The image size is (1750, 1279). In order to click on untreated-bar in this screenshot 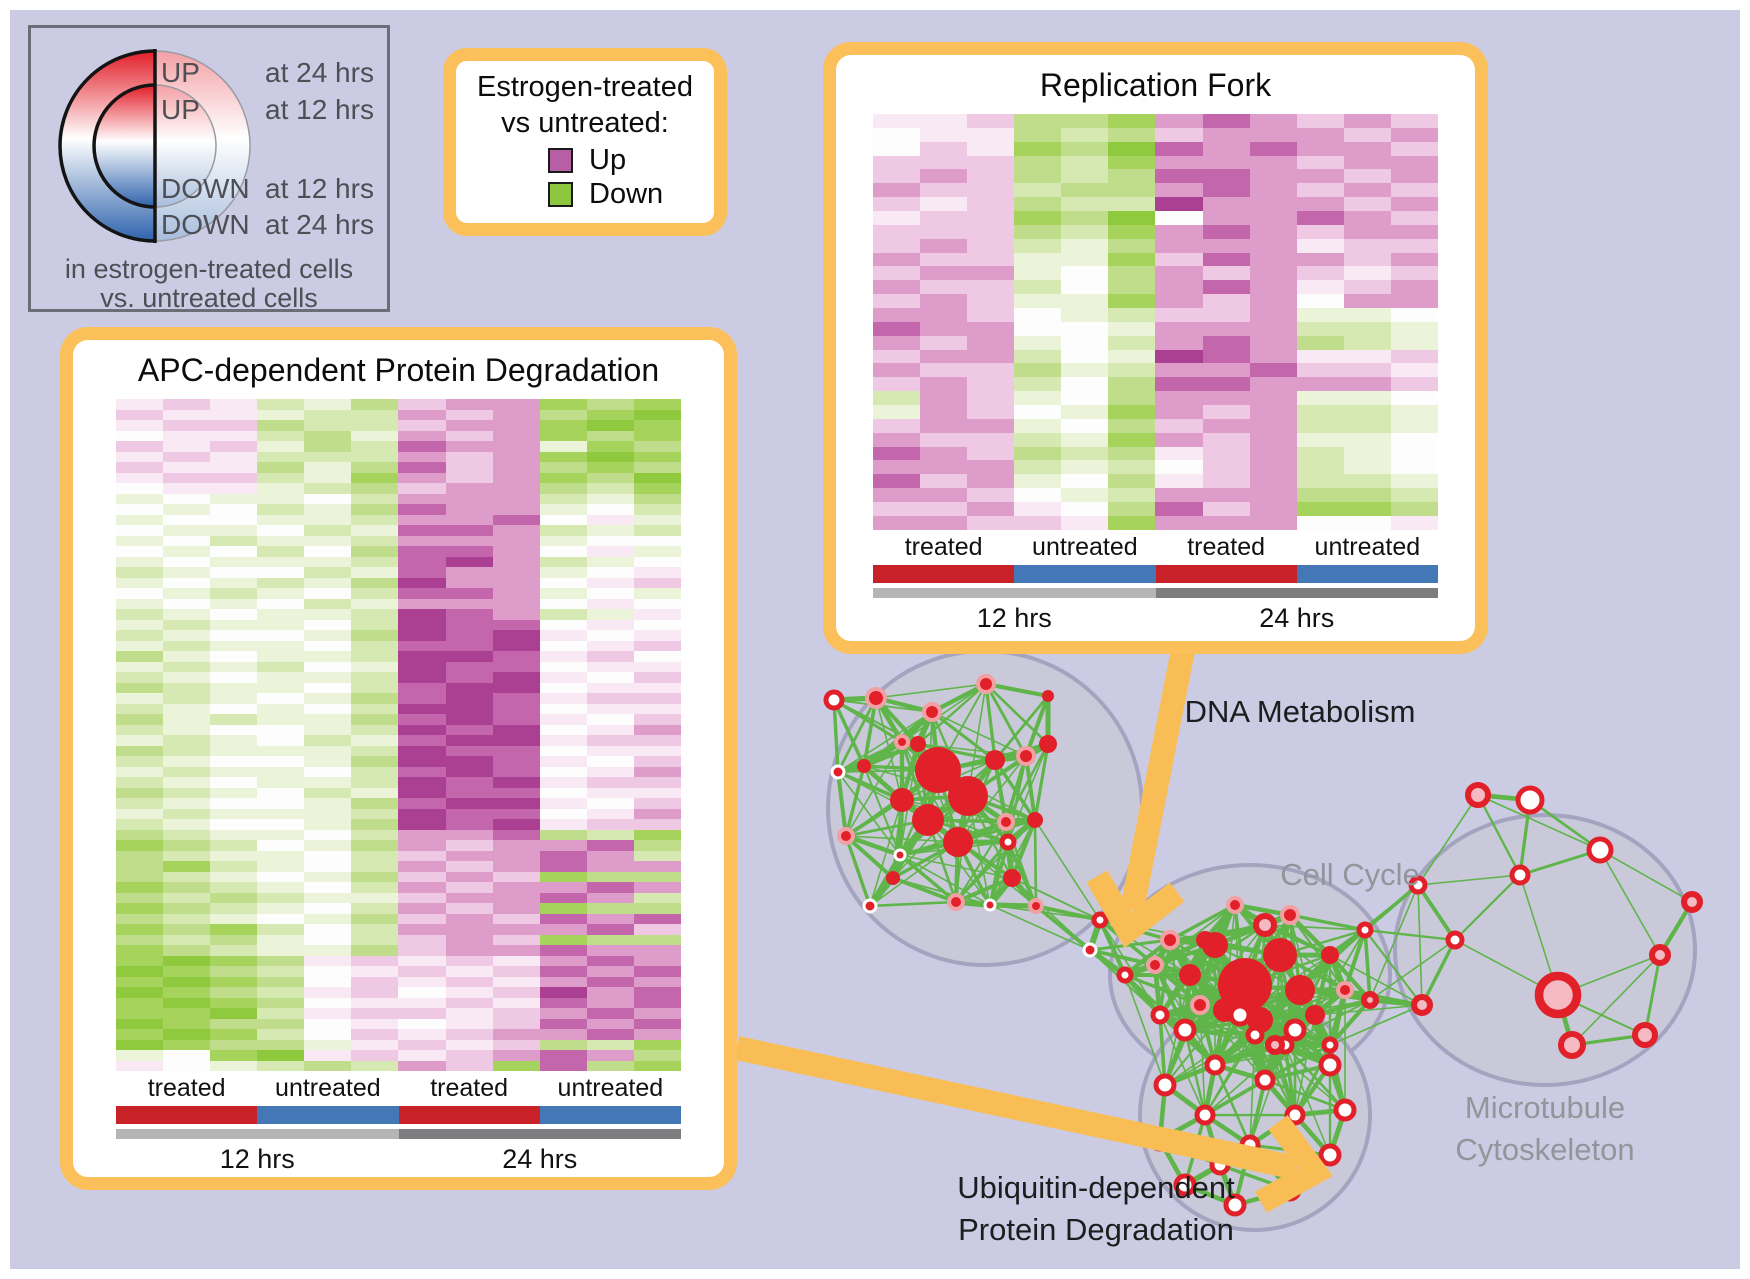, I will do `click(328, 1115)`.